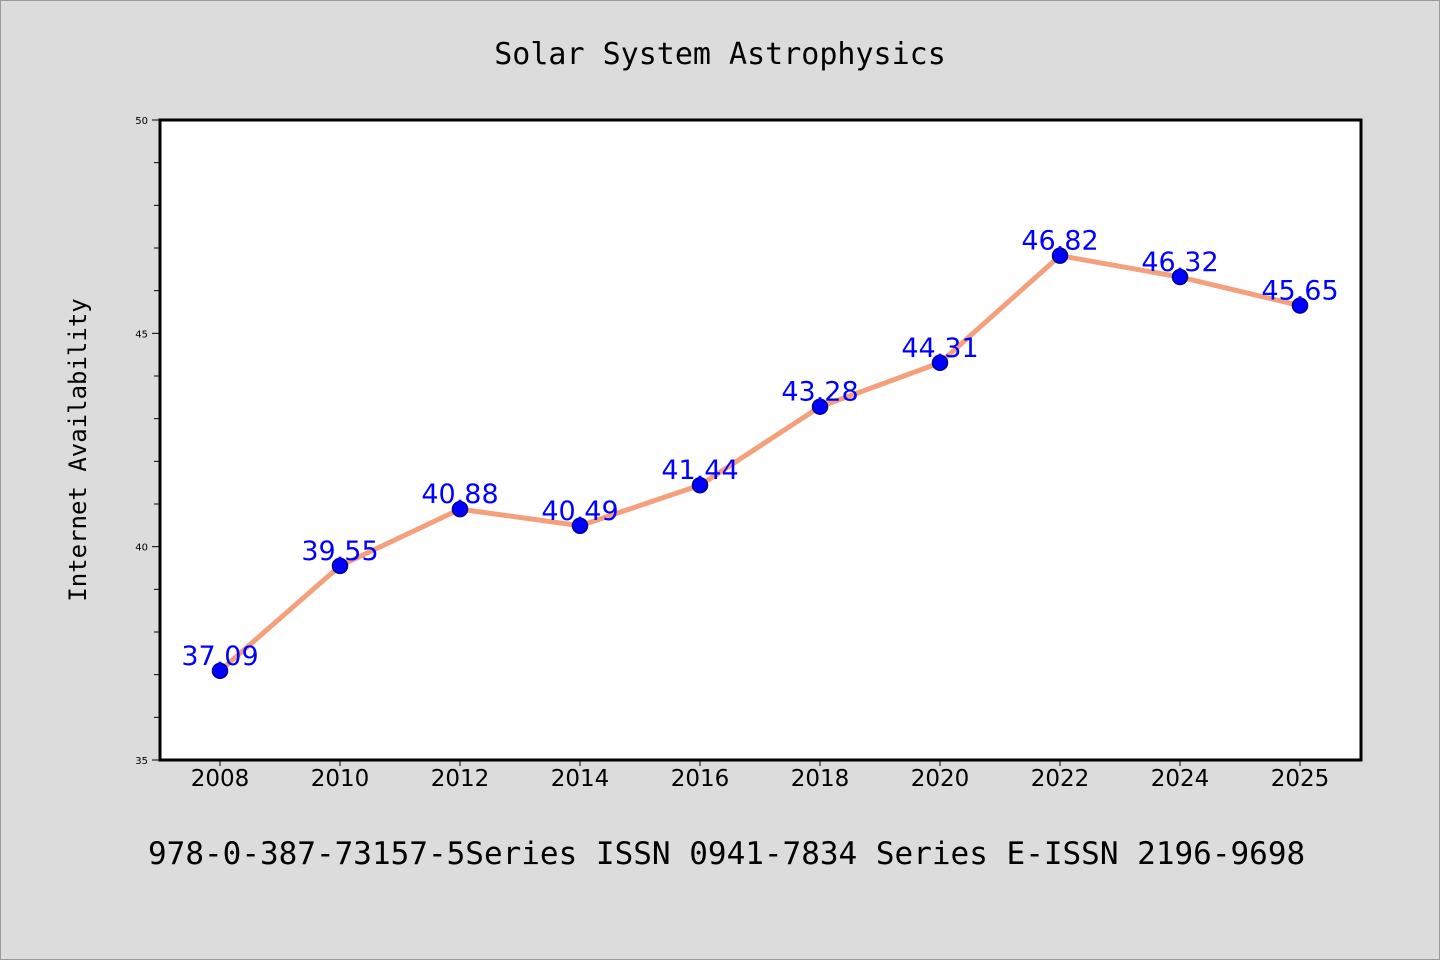  Describe the element at coordinates (147, 441) in the screenshot. I see `y-axis: 35 40 45 50` at that location.